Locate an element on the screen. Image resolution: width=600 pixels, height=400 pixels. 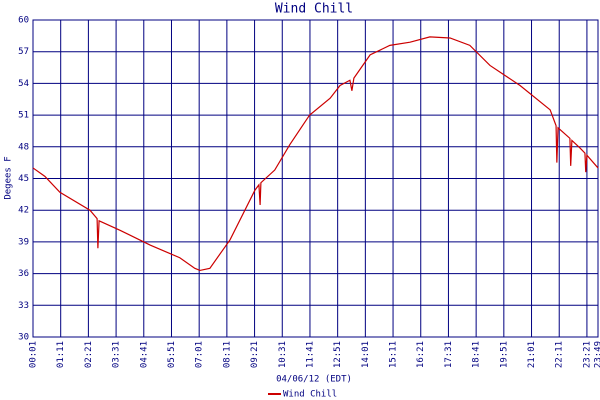
x-tick-label: 14:01 is located at coordinates (366, 354).